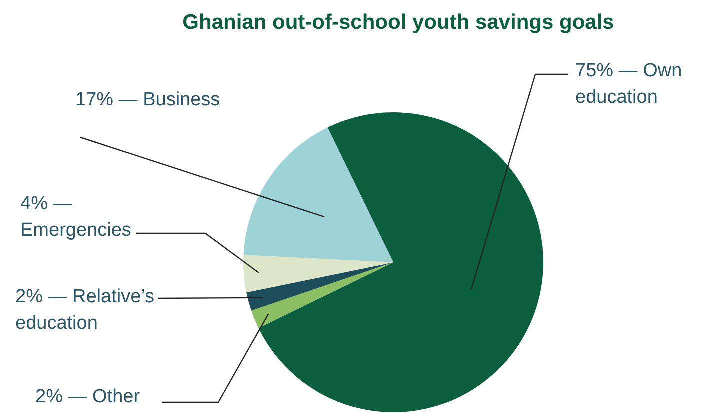  I want to click on slice-label: Emergencies, so click(76, 230).